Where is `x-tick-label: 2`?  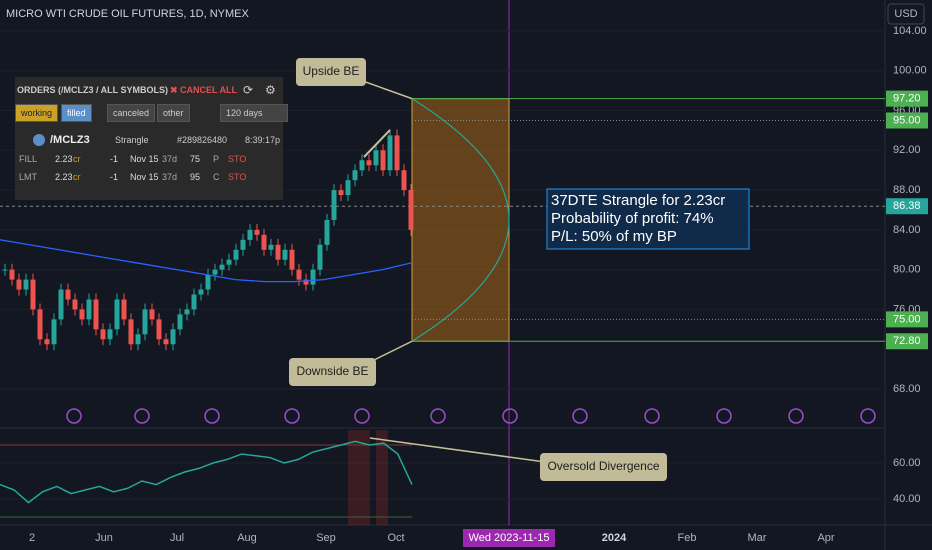
x-tick-label: 2 is located at coordinates (32, 538).